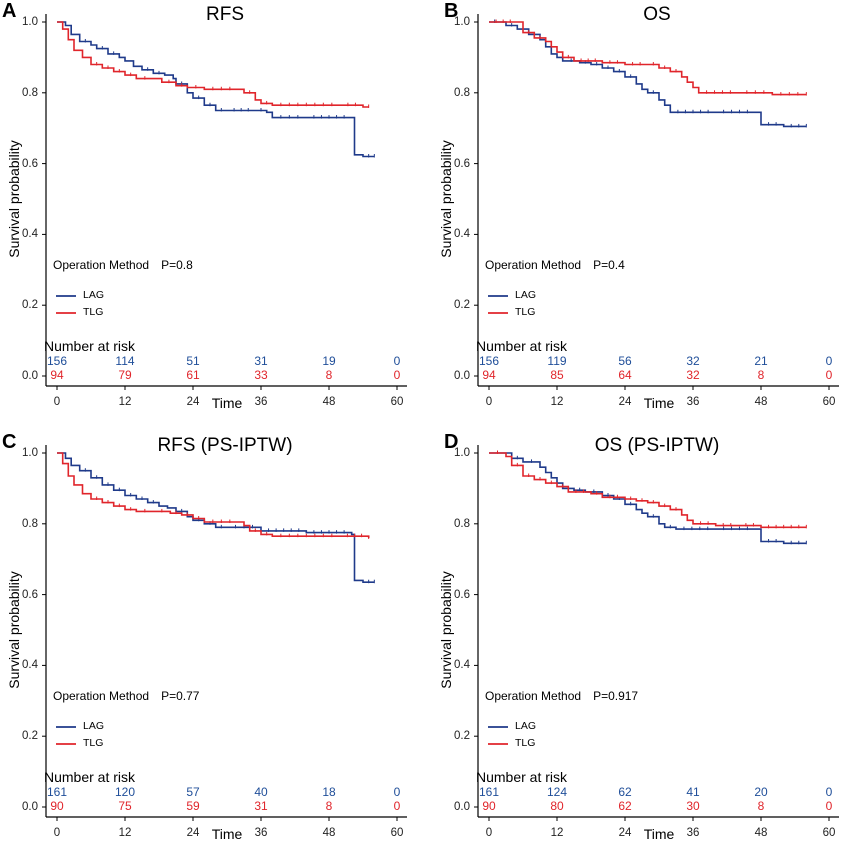  I want to click on legend-title-text: Operation Method, so click(101, 696).